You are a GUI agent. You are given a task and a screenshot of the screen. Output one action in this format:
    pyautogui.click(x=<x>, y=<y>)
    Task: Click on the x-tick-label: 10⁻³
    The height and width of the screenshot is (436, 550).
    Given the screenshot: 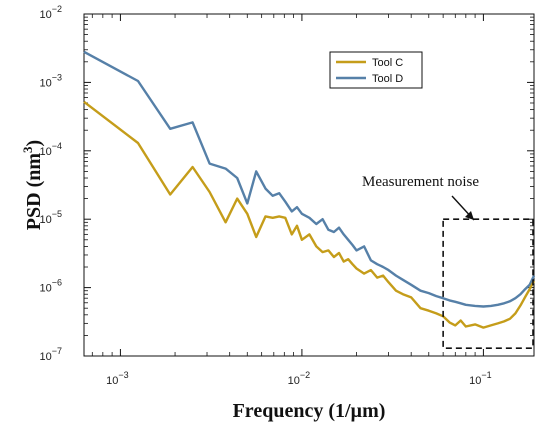 What is the action you would take?
    pyautogui.click(x=117, y=378)
    